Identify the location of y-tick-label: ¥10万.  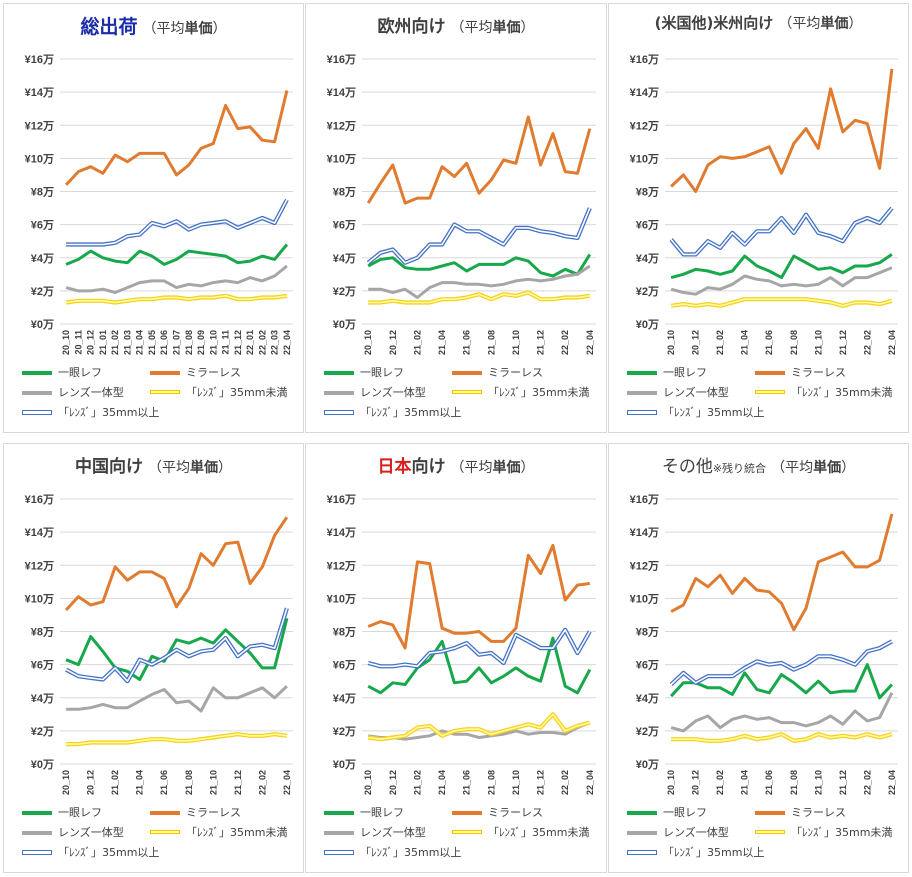
(341, 158).